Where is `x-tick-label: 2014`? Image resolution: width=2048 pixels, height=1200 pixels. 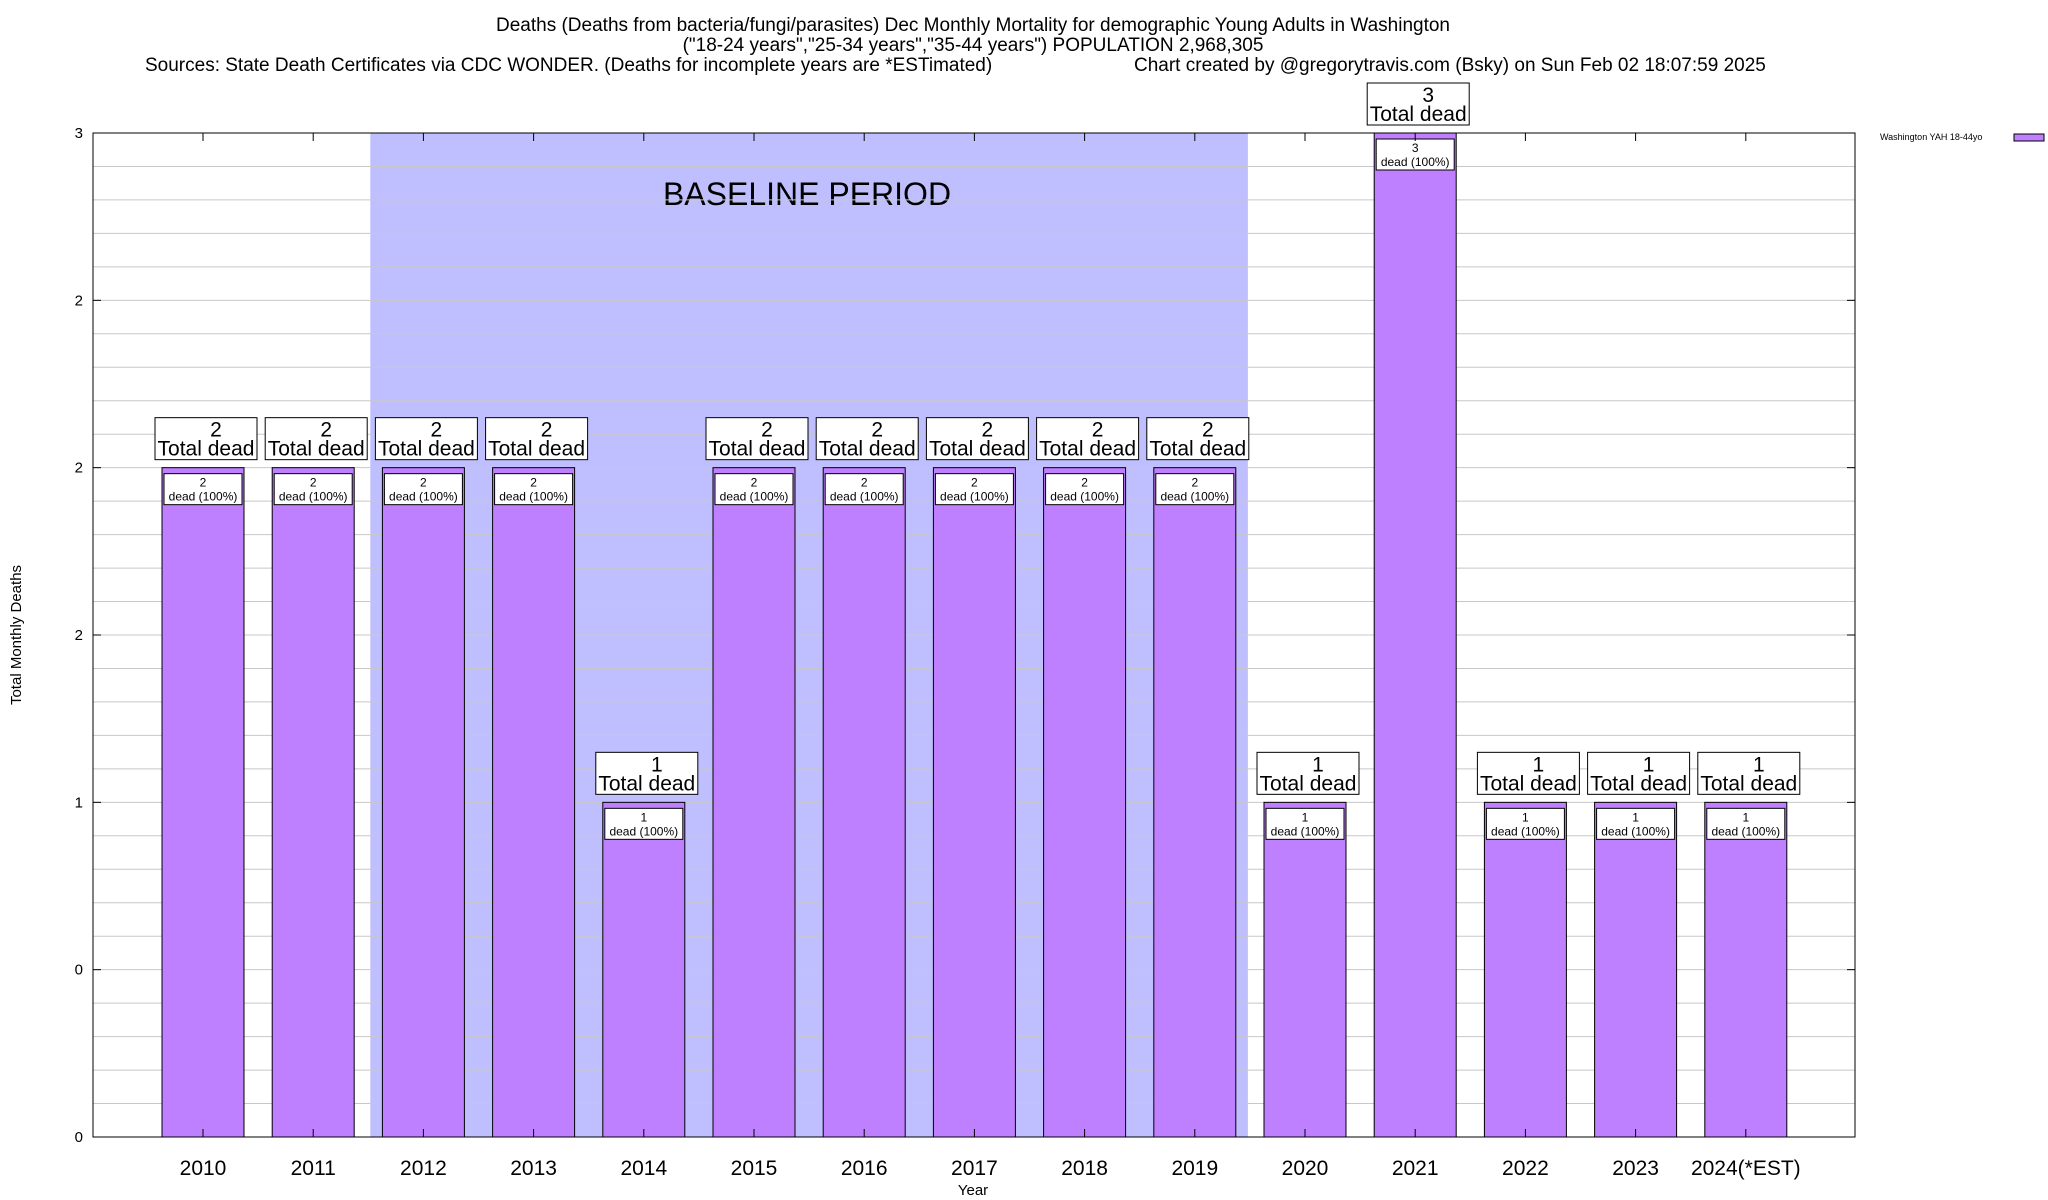
x-tick-label: 2014 is located at coordinates (643, 1168).